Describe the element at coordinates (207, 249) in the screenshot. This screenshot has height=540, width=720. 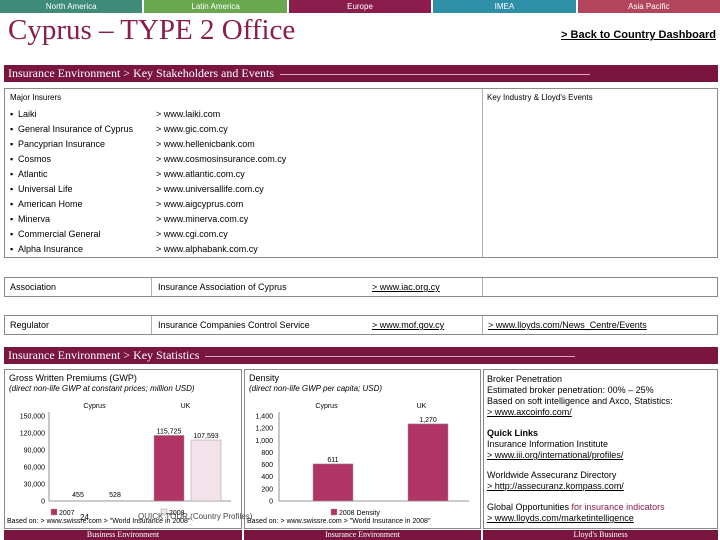
I see `insurer-link: > www.alphabank.com.cy` at that location.